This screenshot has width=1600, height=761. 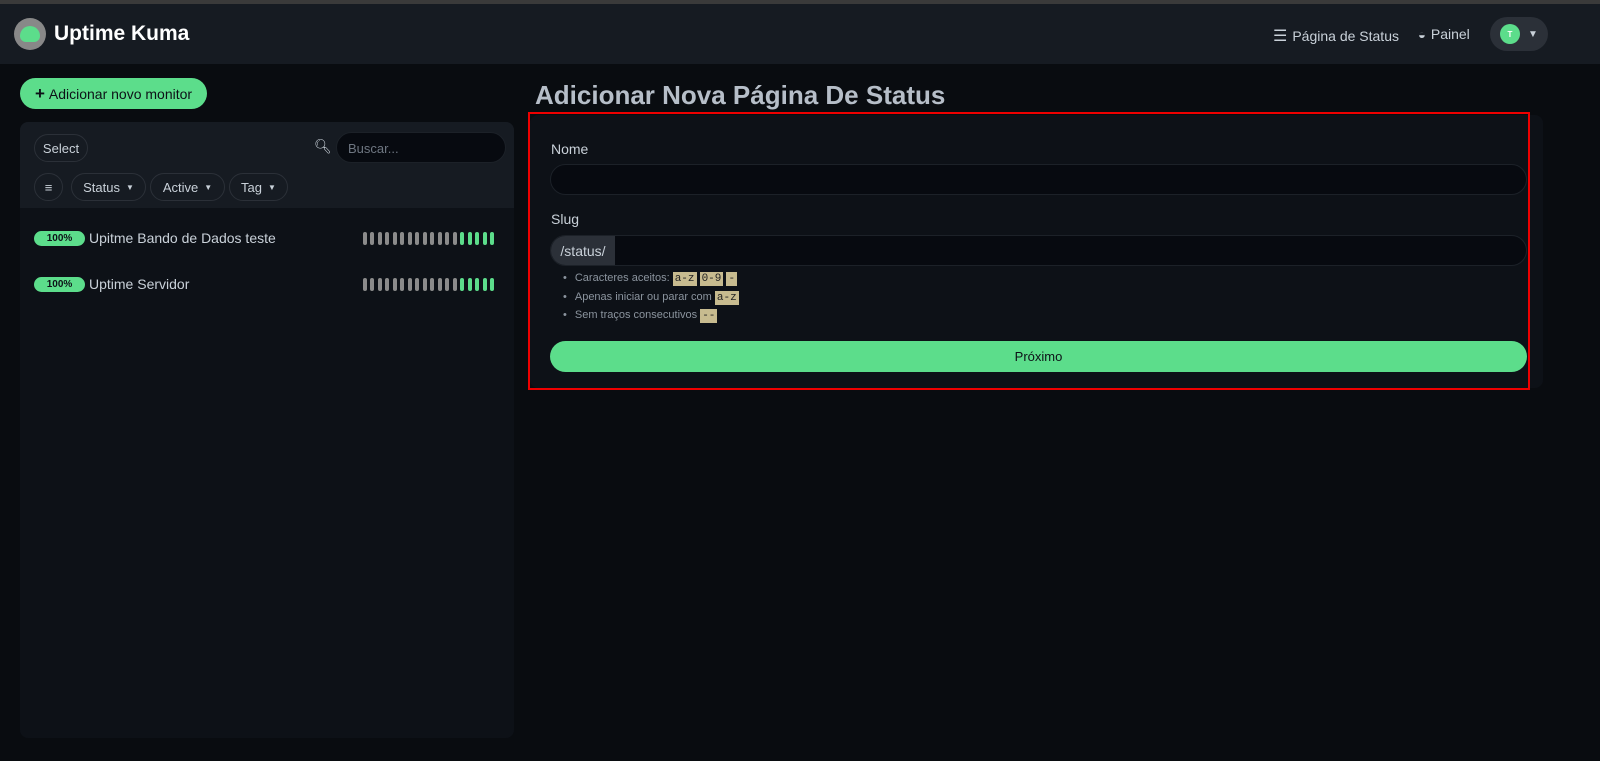 I want to click on nav-dashboard-label: Painel, so click(x=1450, y=34).